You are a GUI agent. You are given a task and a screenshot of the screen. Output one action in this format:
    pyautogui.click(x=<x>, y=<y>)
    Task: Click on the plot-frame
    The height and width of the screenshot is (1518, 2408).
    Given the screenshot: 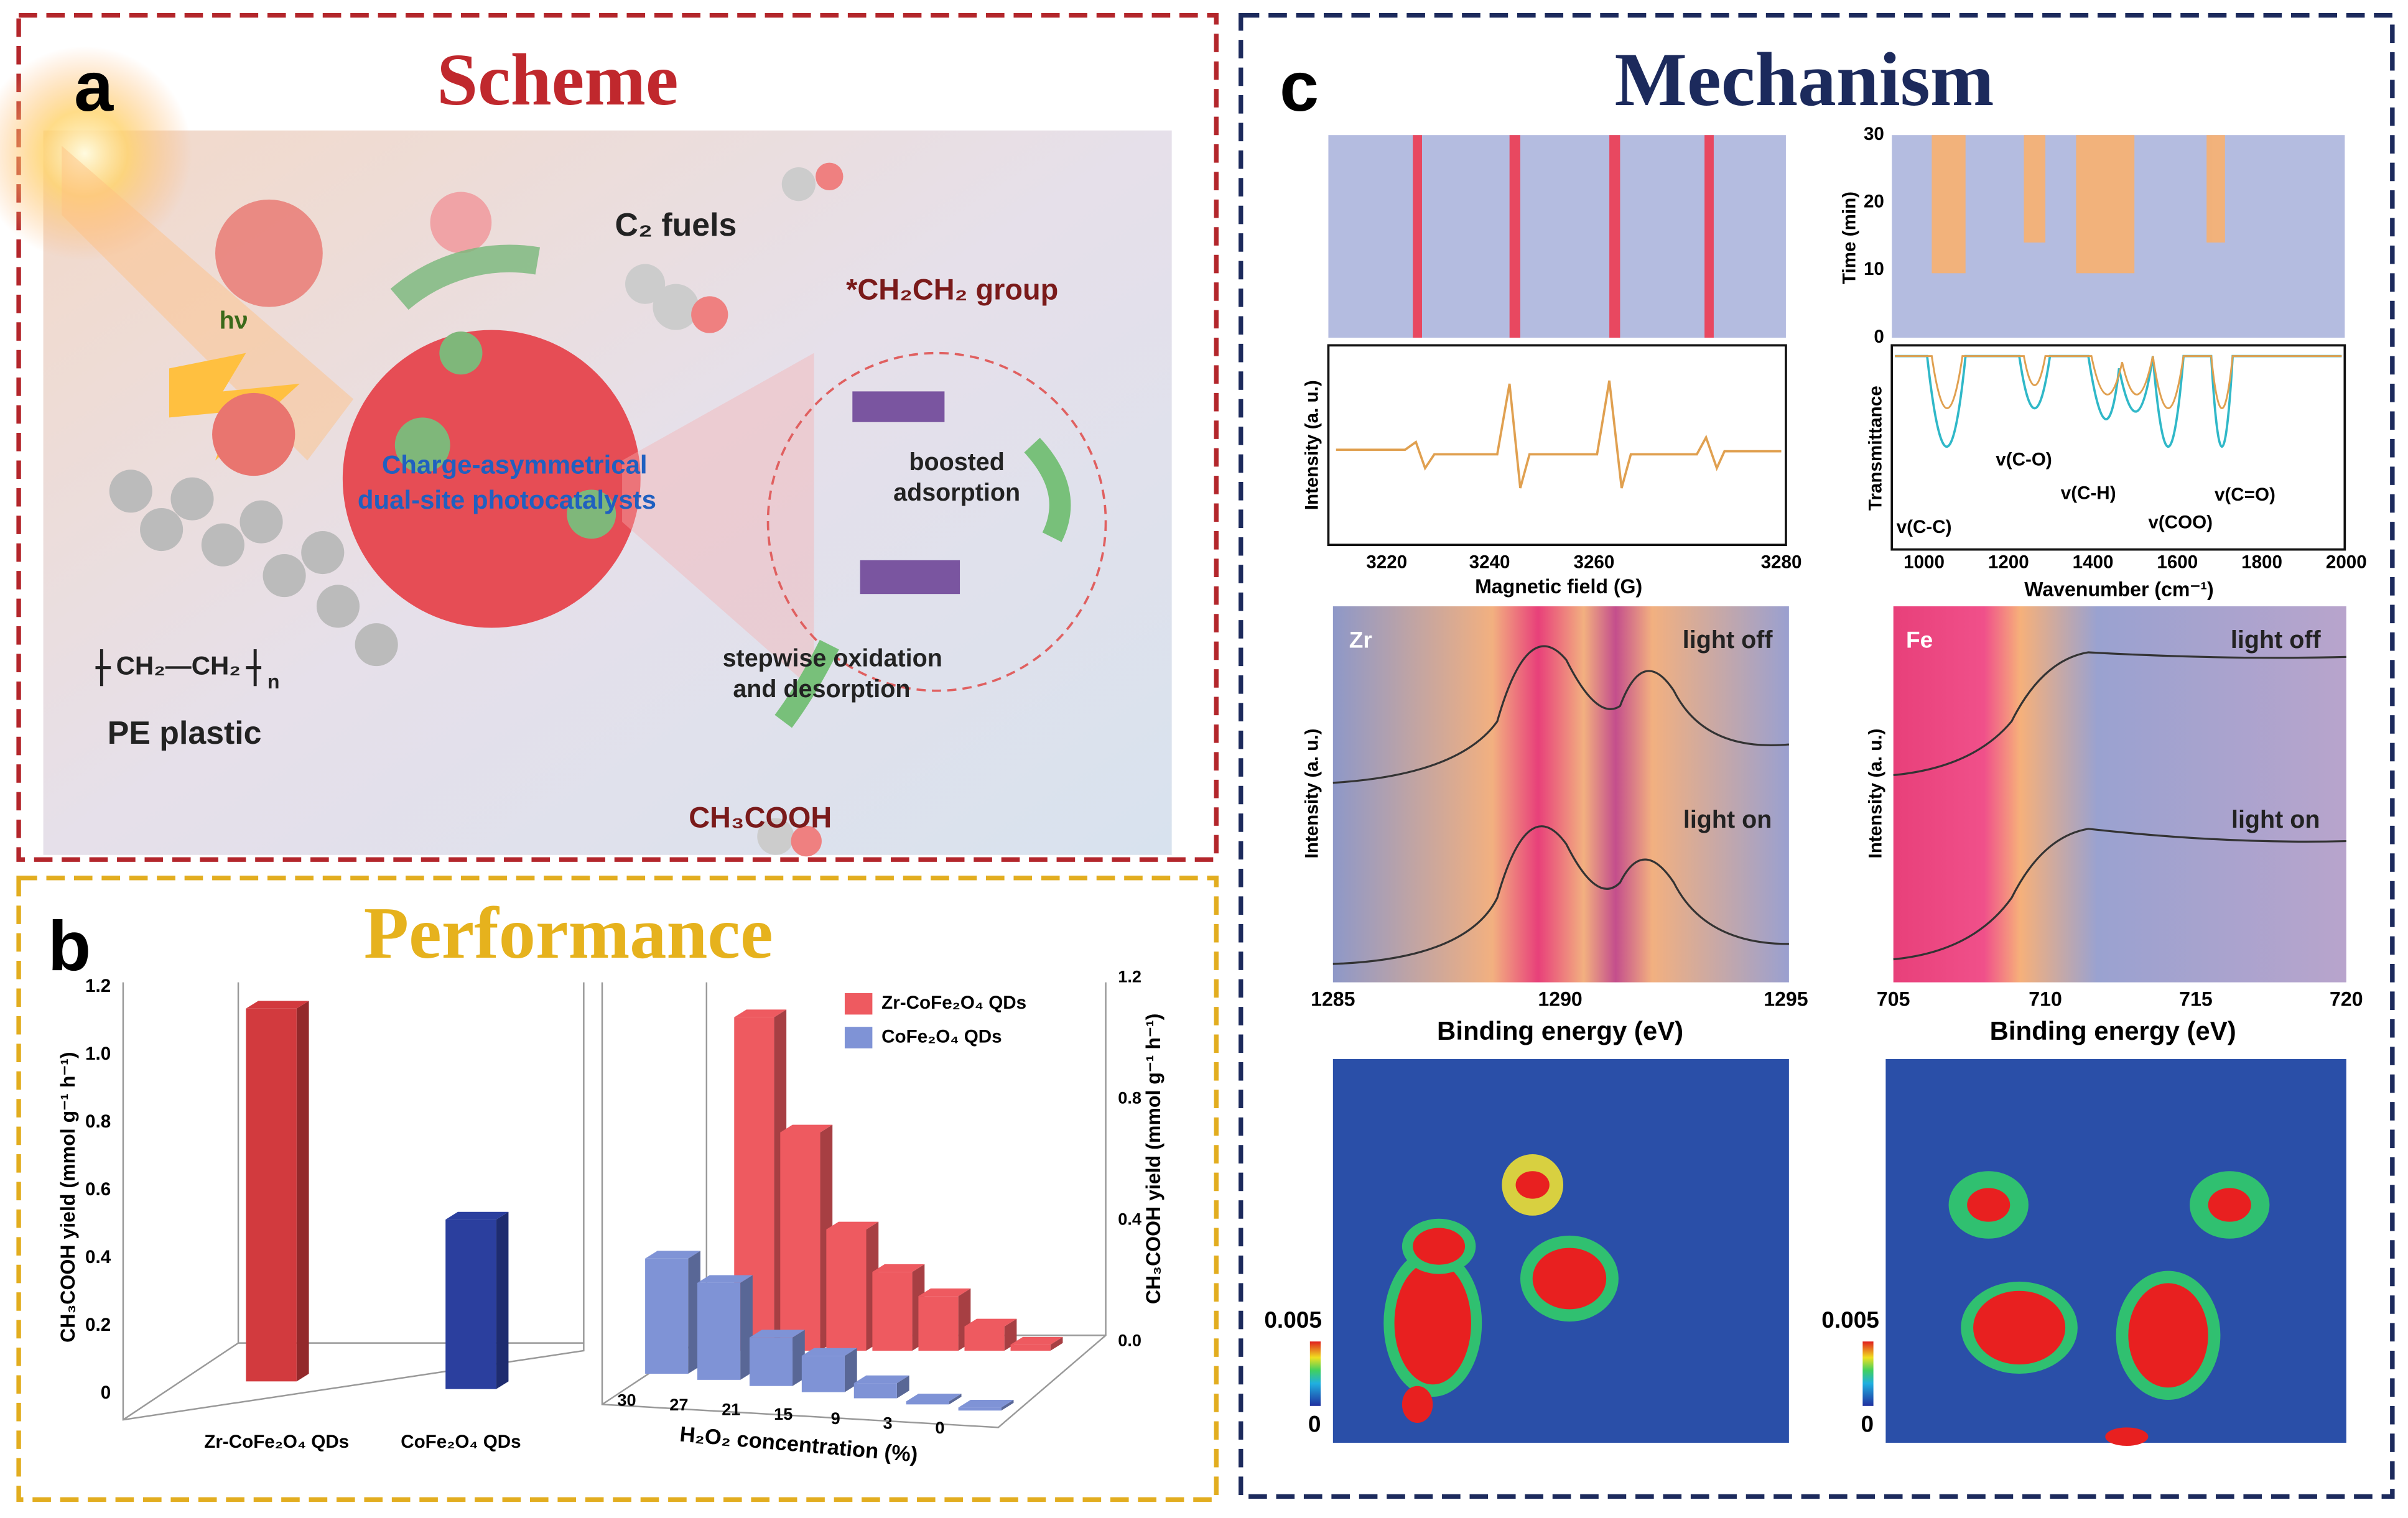 What is the action you would take?
    pyautogui.click(x=1557, y=445)
    